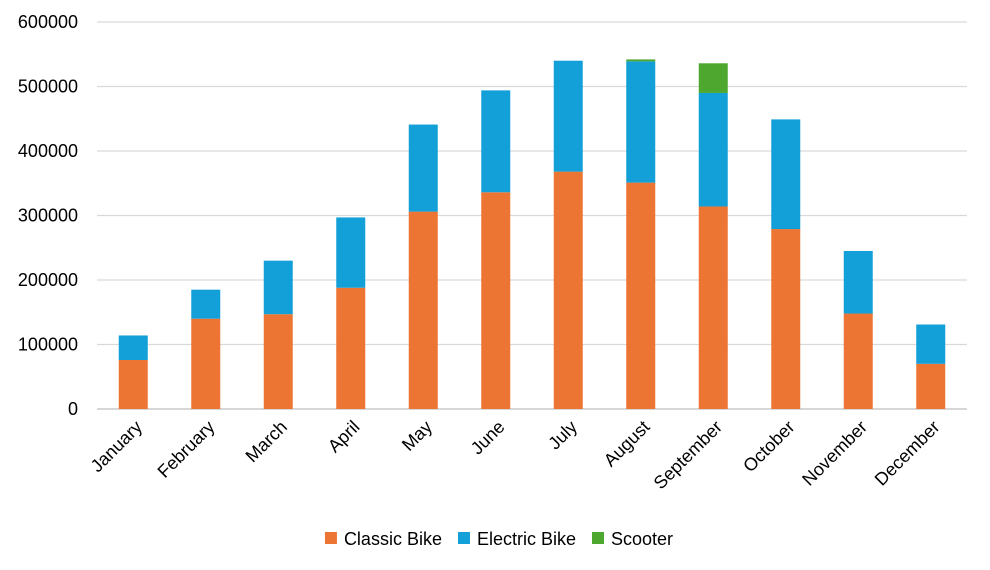  What do you see at coordinates (393, 539) in the screenshot?
I see `legend-label: Classic Bike` at bounding box center [393, 539].